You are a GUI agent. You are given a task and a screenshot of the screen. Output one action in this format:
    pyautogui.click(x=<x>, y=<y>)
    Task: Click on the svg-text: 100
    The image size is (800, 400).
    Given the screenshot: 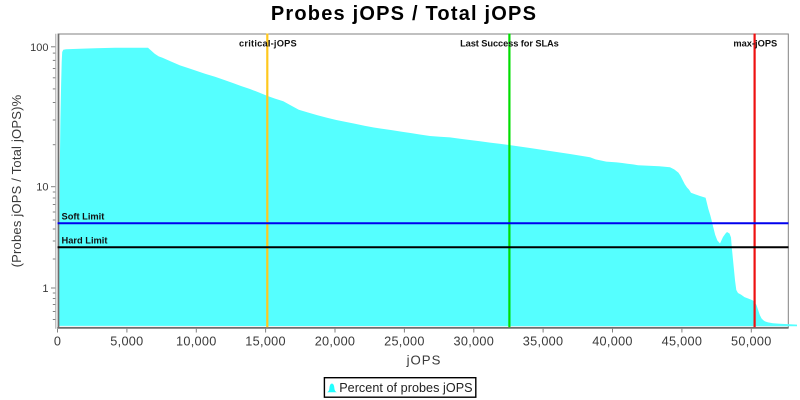 What is the action you would take?
    pyautogui.click(x=39, y=48)
    